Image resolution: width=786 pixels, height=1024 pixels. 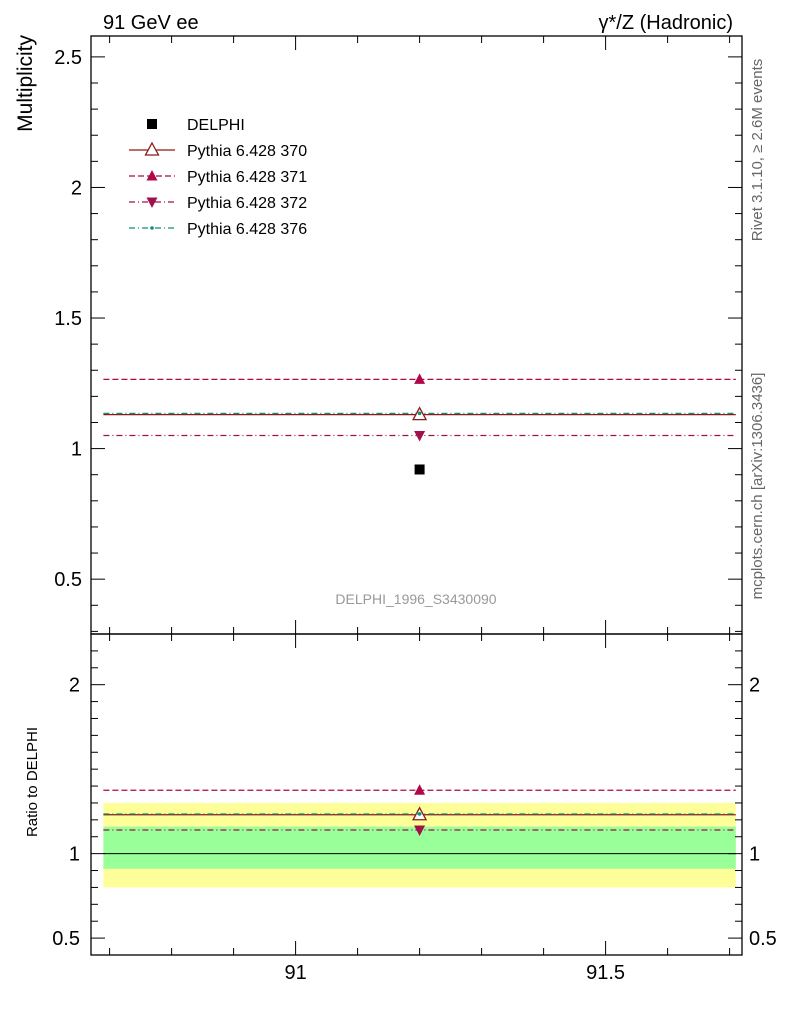 What do you see at coordinates (415, 599) in the screenshot?
I see `analysis-id-watermark: DELPHI_1996_S3430090` at bounding box center [415, 599].